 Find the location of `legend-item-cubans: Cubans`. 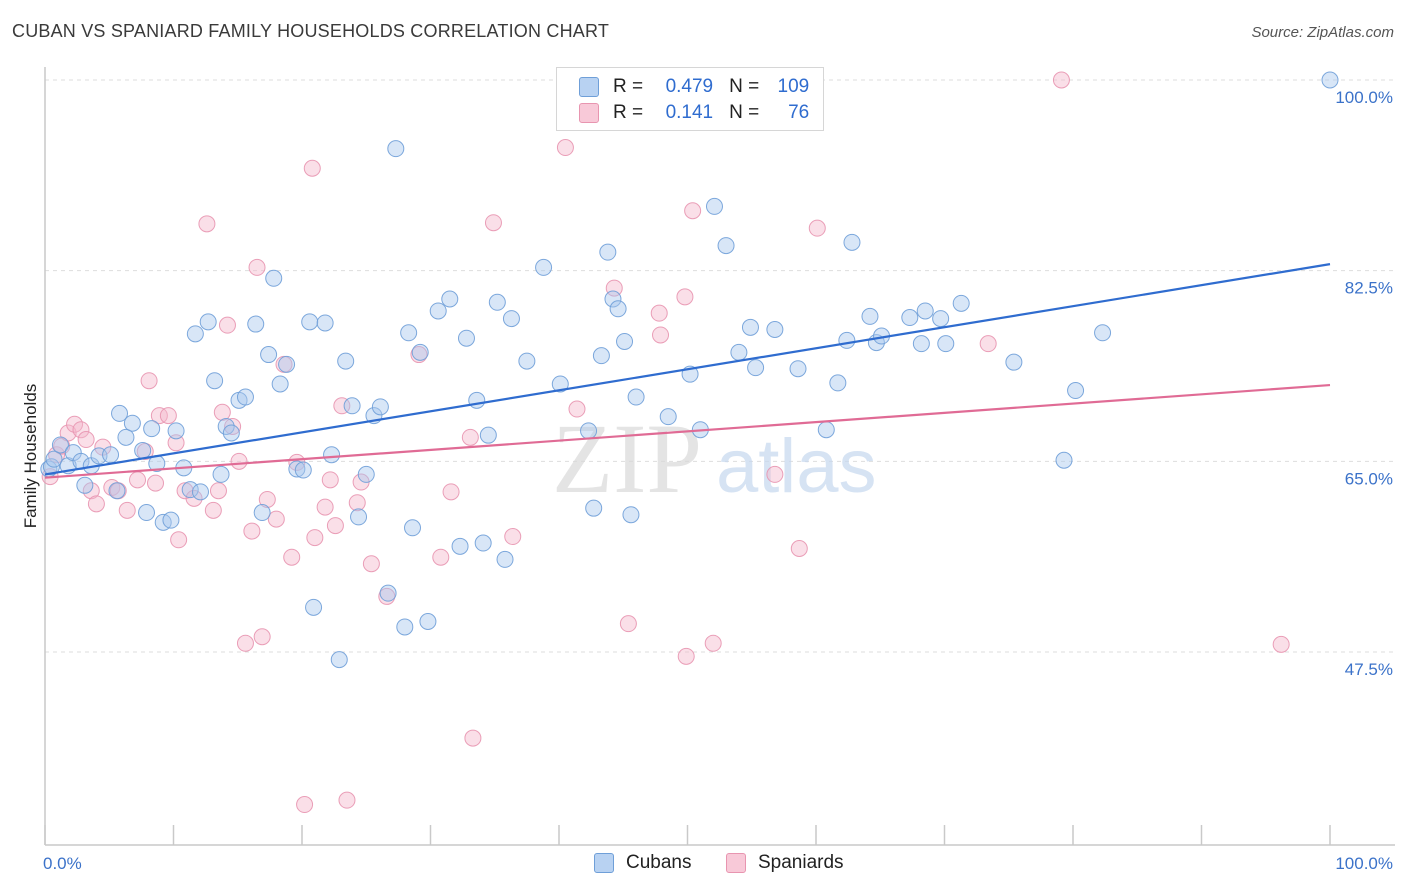

legend-item-cubans: Cubans is located at coordinates (643, 863).